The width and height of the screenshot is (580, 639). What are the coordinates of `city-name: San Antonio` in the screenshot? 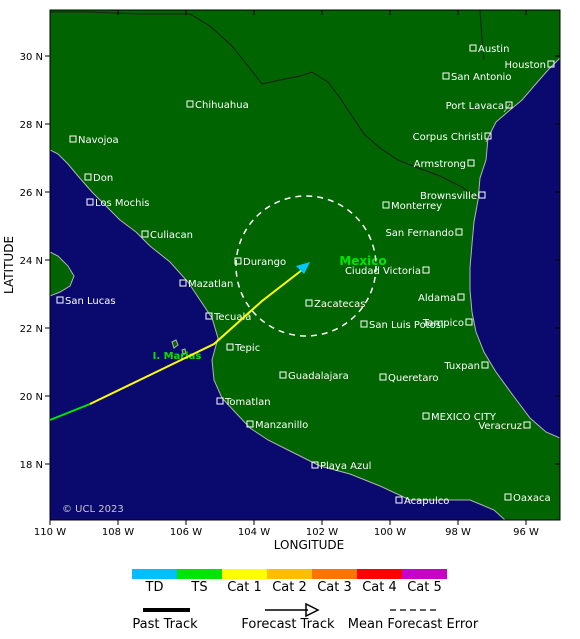 It's located at (481, 77).